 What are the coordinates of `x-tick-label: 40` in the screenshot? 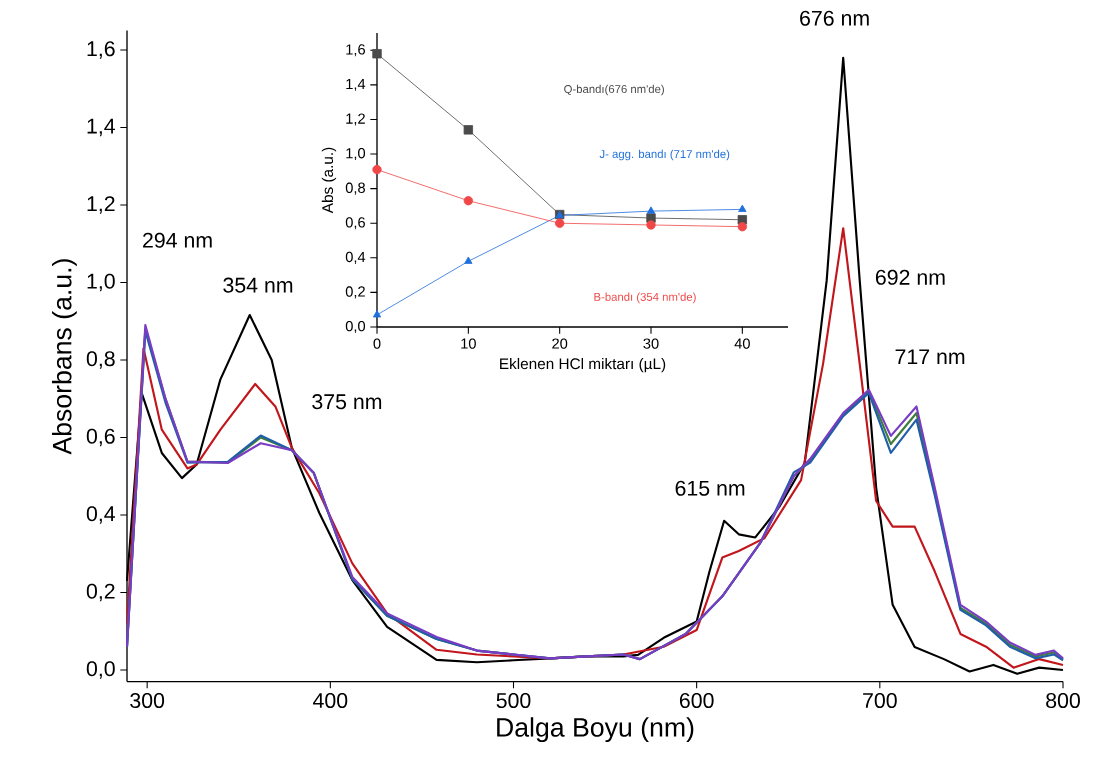 It's located at (742, 343).